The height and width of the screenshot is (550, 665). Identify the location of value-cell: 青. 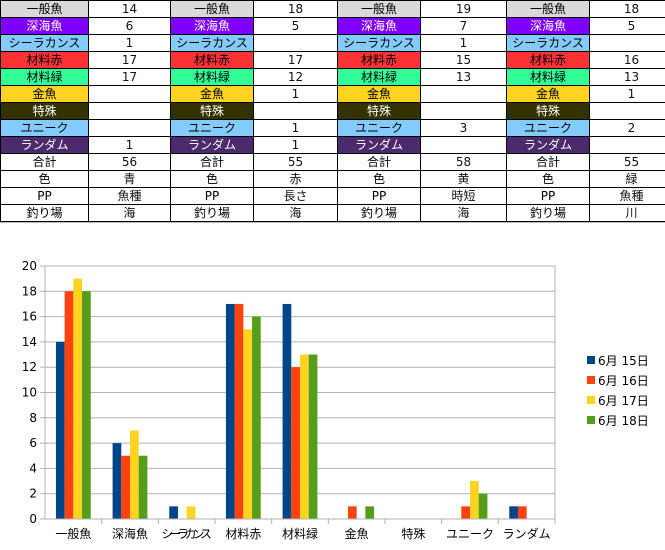
(129, 179).